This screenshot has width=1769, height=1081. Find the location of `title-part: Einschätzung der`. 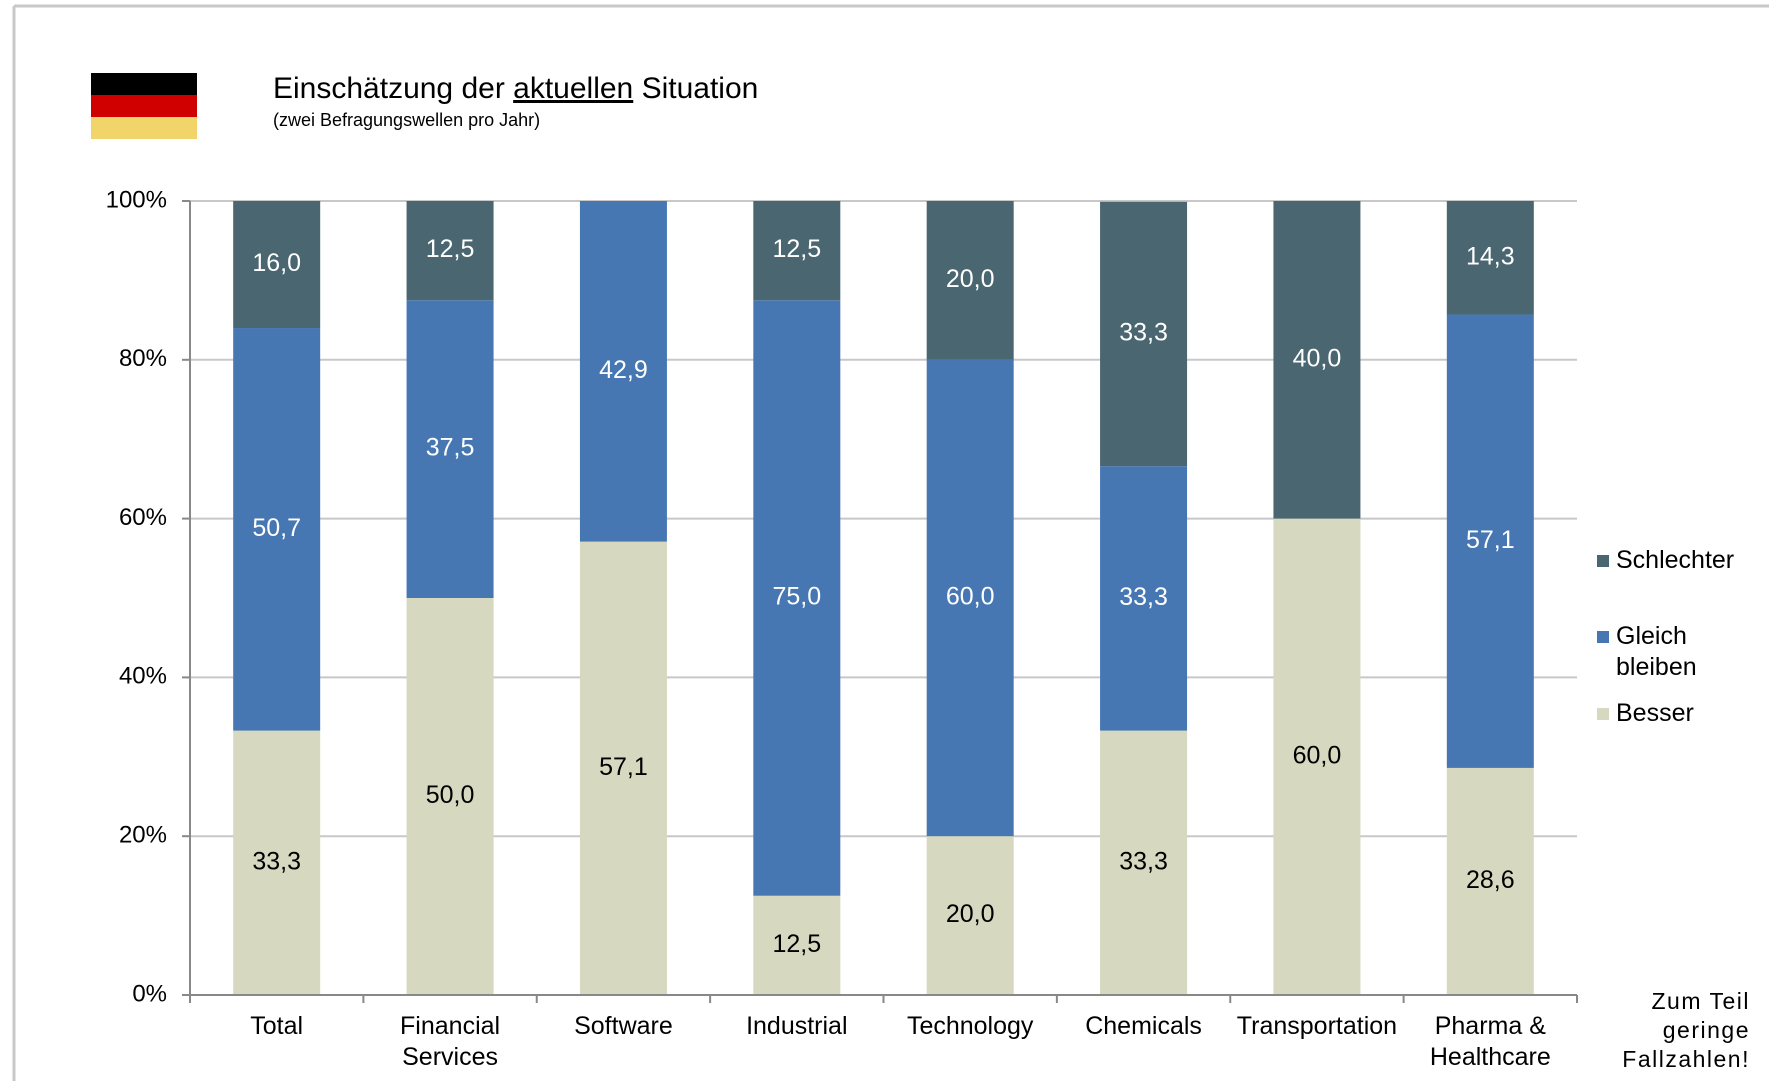

title-part: Einschätzung der is located at coordinates (393, 88).